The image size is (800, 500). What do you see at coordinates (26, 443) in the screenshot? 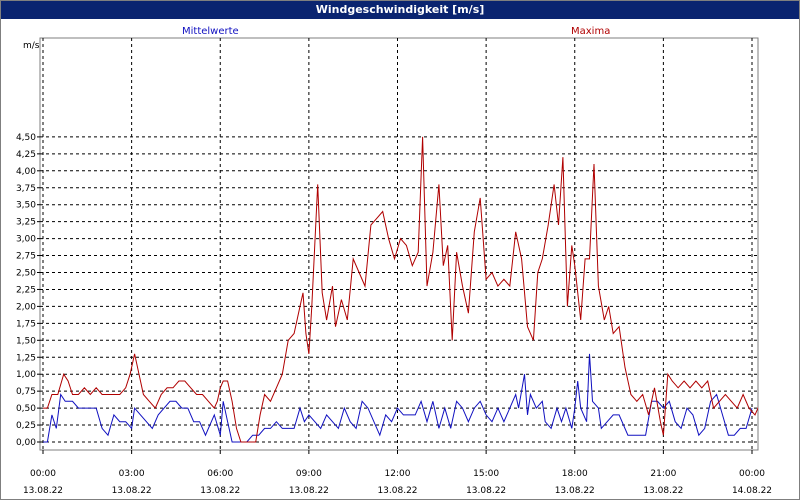
I see `y-tick-label: 0,00` at bounding box center [26, 443].